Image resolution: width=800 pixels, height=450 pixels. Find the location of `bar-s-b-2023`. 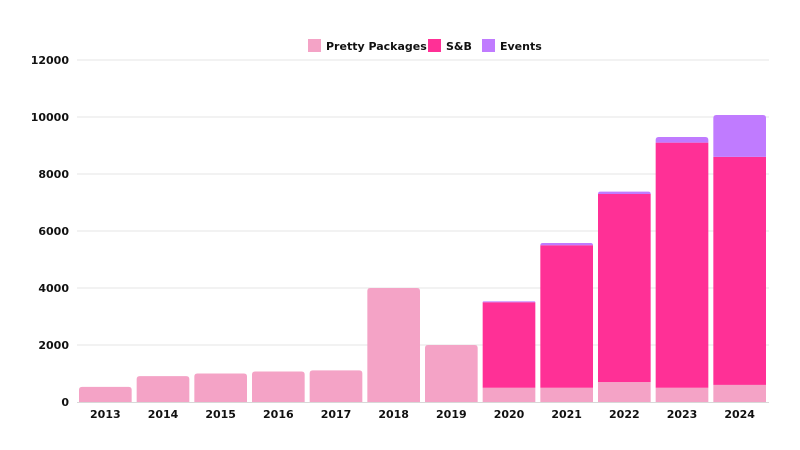

bar-s-b-2023 is located at coordinates (682, 265).